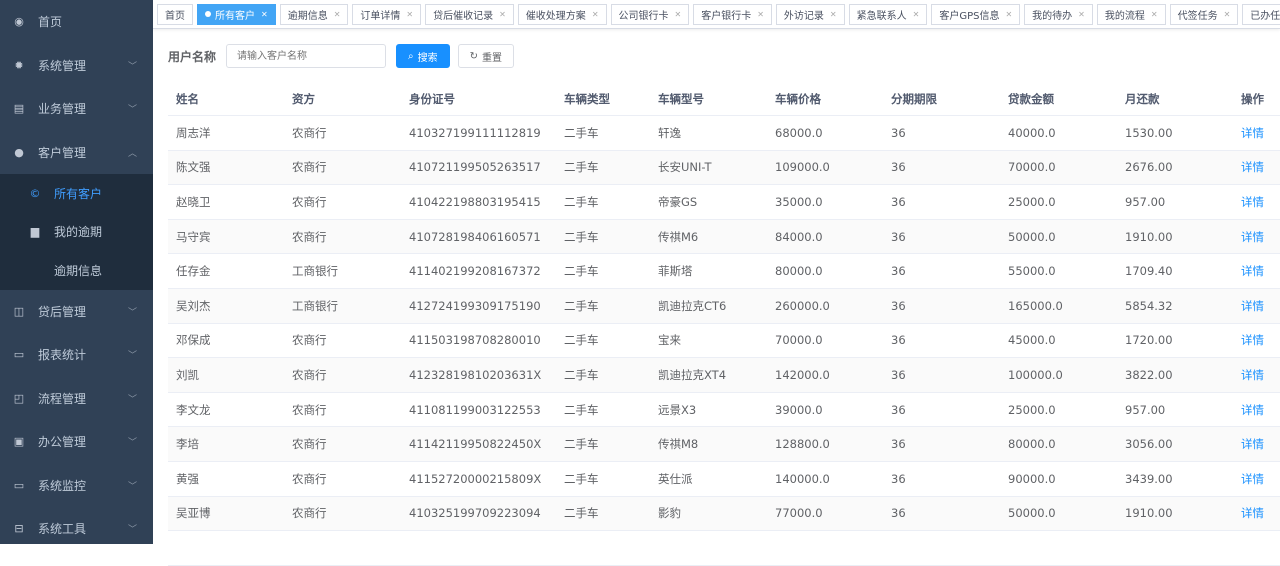  I want to click on search-button: ⌕ 搜索, so click(423, 56).